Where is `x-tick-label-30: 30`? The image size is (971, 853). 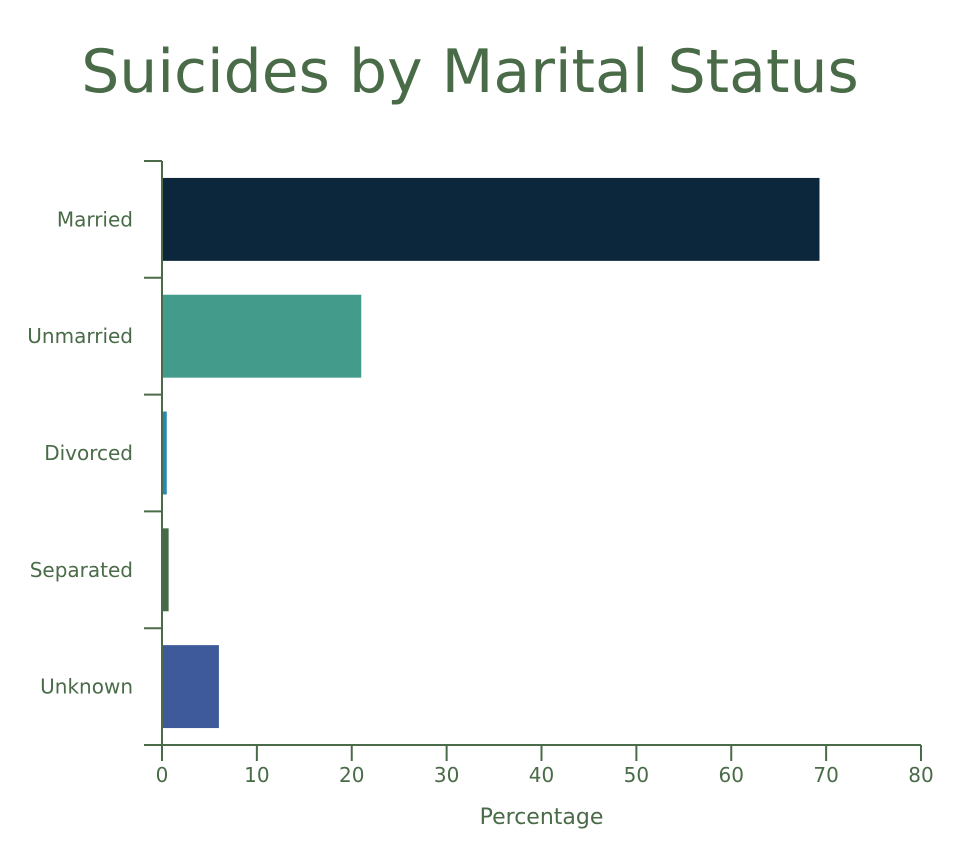
x-tick-label-30: 30 is located at coordinates (446, 775).